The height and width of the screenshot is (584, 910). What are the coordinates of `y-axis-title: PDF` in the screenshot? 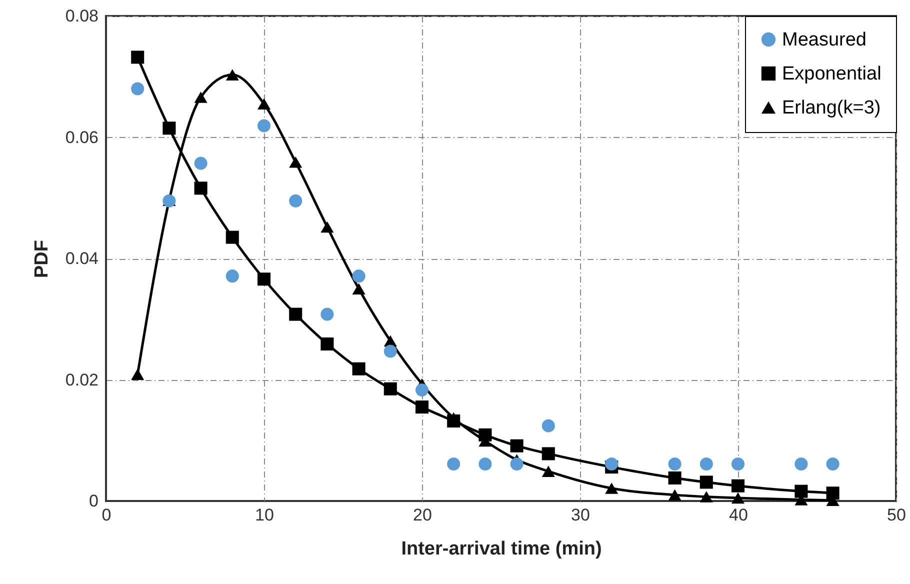 It's located at (41, 259).